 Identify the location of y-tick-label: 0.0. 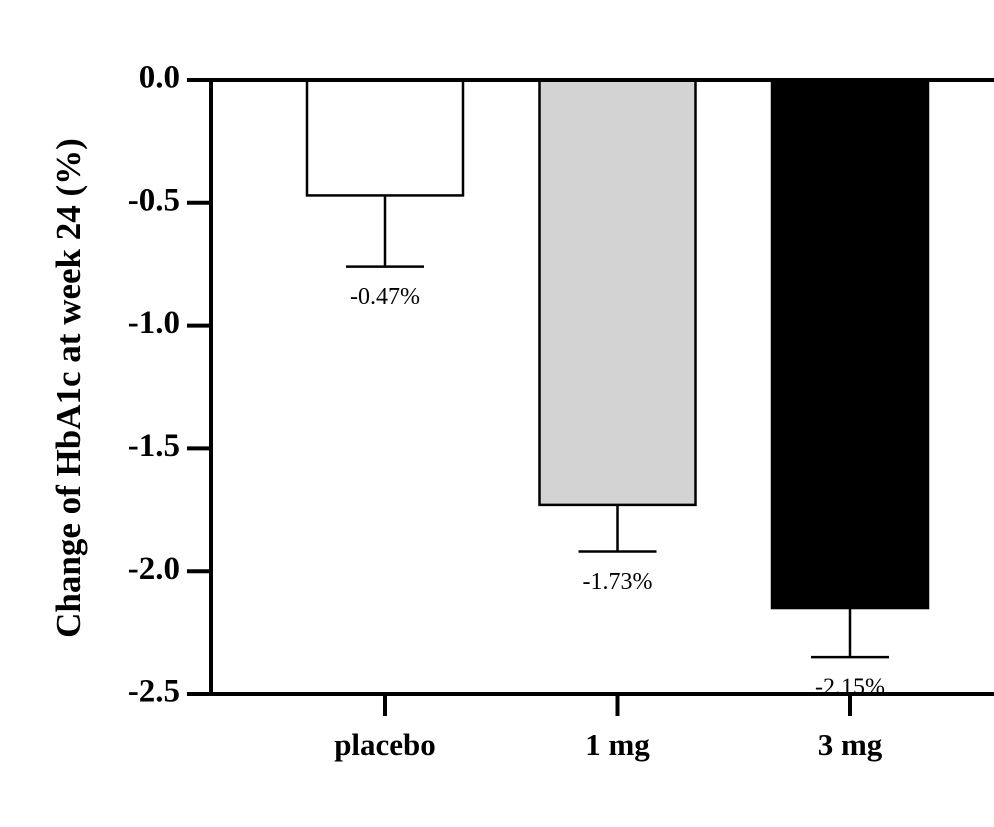
(159, 78).